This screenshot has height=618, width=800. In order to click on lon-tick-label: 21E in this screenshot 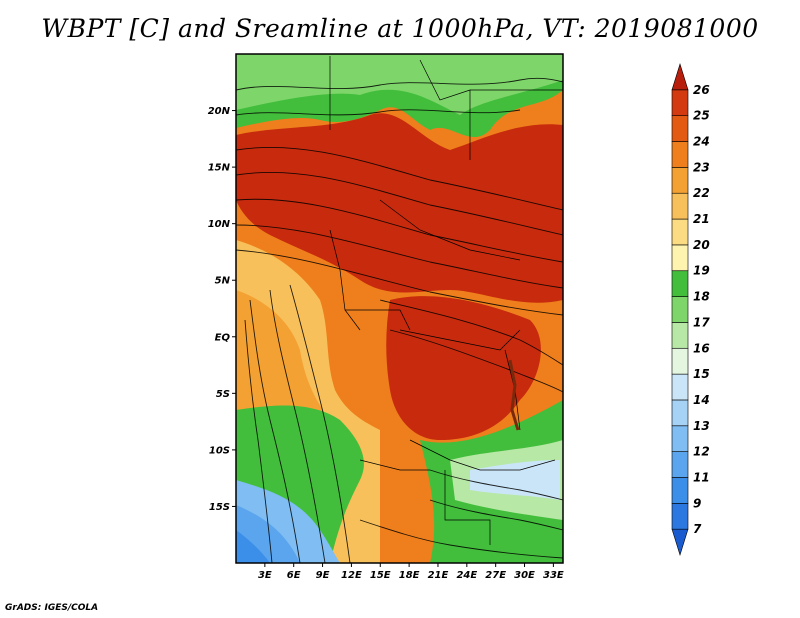, I will do `click(438, 575)`.